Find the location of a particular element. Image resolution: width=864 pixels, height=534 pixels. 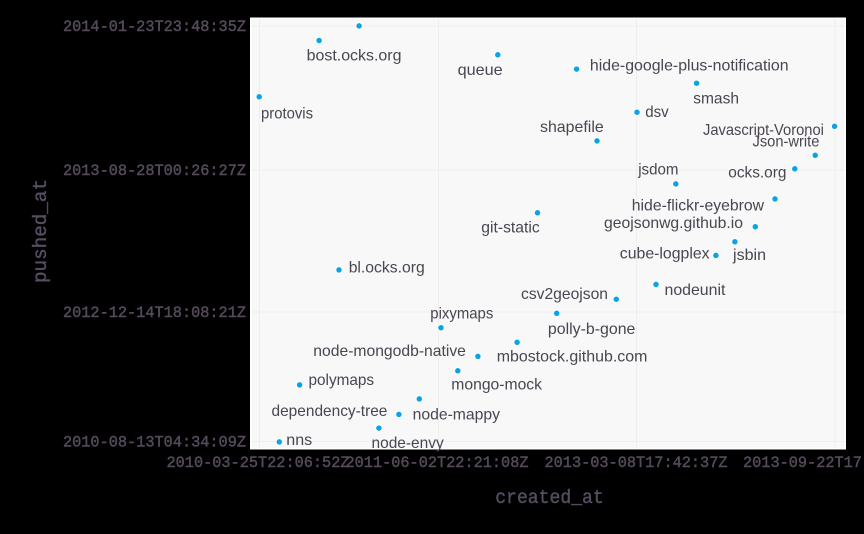

svg-text: nns is located at coordinates (299, 440).